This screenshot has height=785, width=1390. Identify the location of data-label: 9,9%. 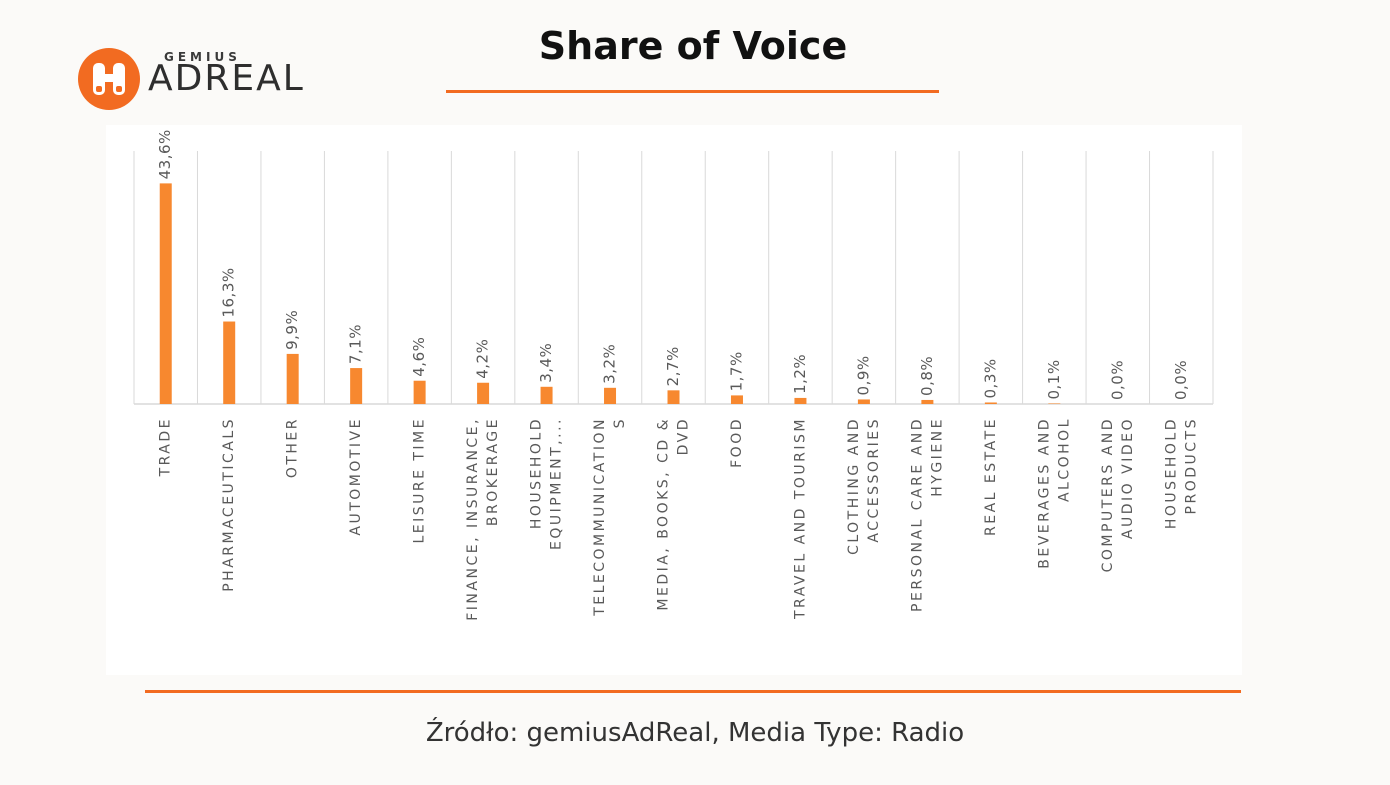
(292, 330).